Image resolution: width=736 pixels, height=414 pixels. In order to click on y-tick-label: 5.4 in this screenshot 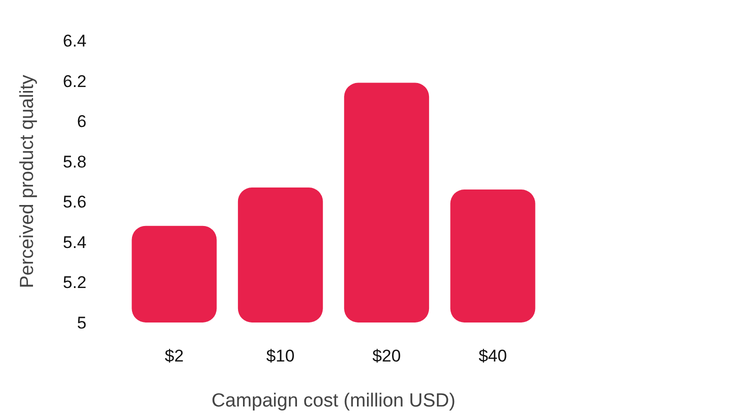, I will do `click(74, 242)`.